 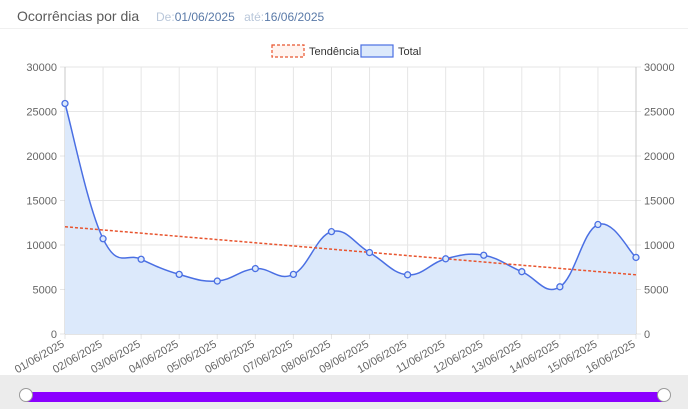 What do you see at coordinates (345, 397) in the screenshot?
I see `range-slider-track` at bounding box center [345, 397].